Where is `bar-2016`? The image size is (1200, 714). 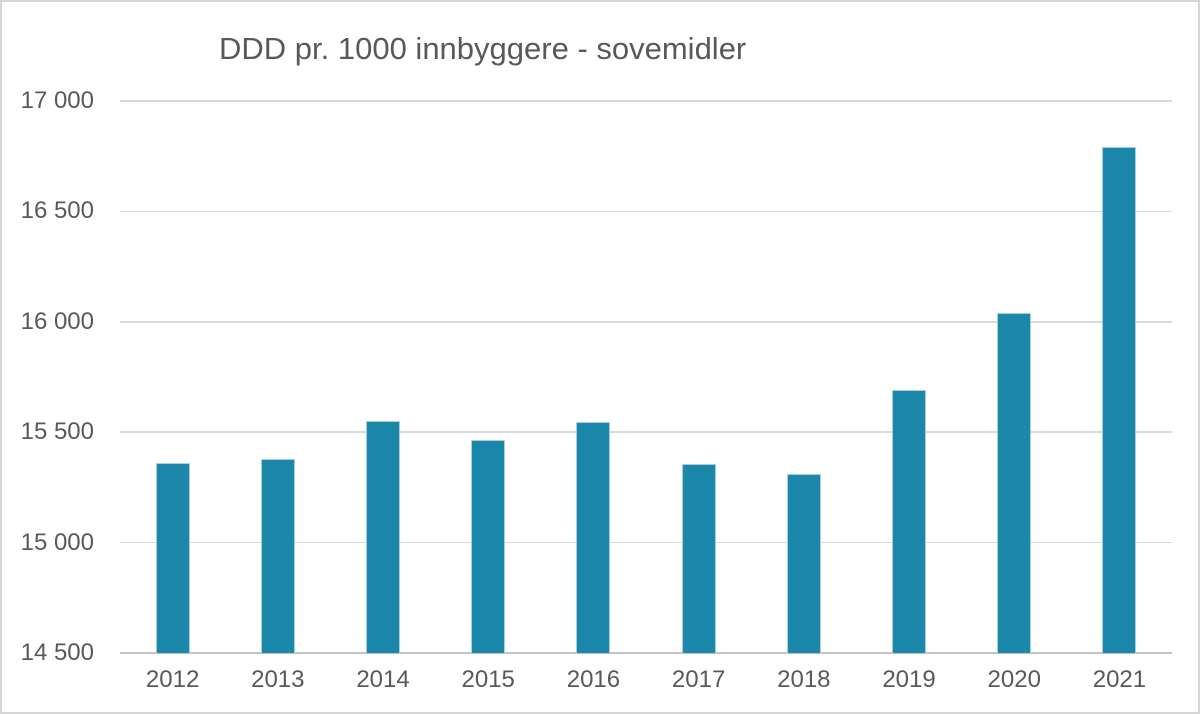 bar-2016 is located at coordinates (593, 537).